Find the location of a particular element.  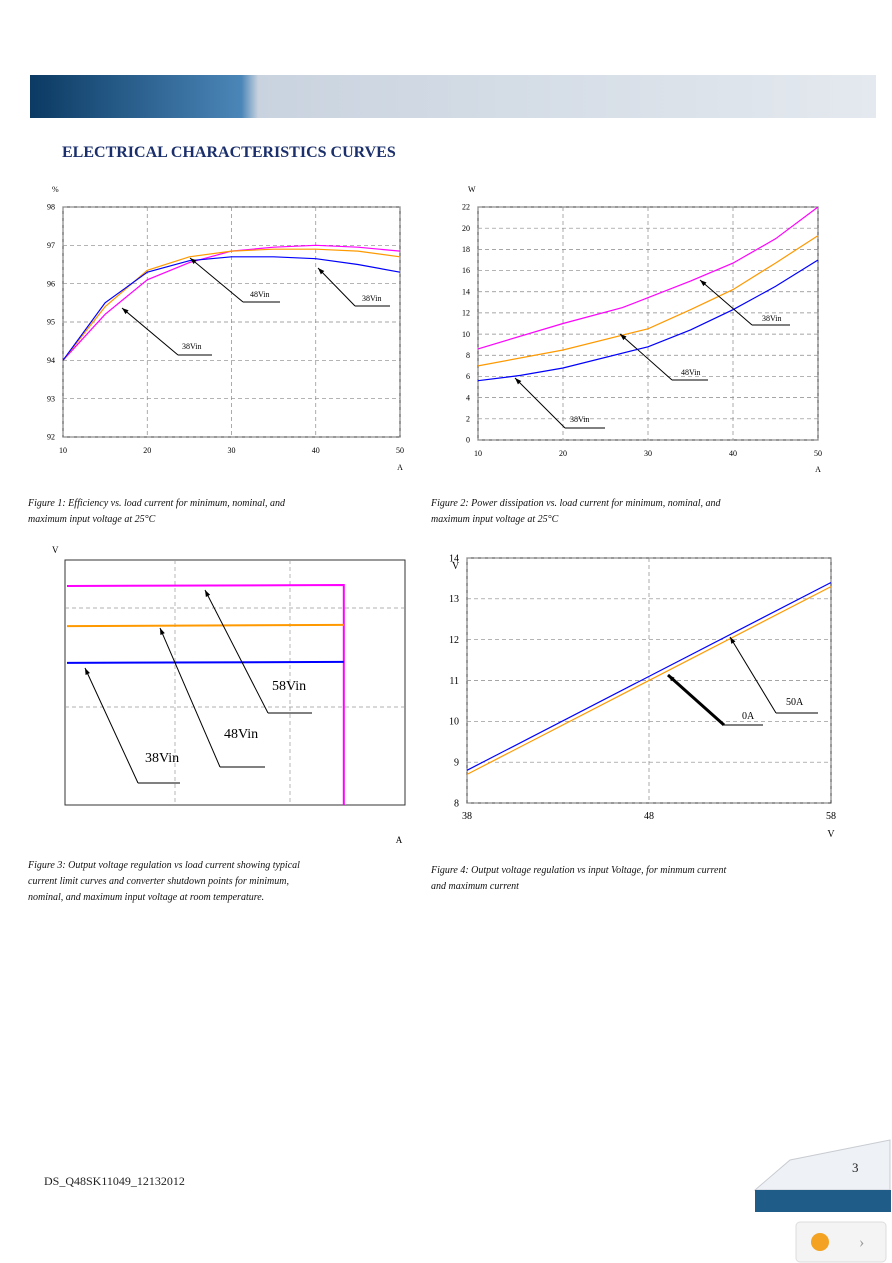

y-tick-label: 9 is located at coordinates (456, 763).